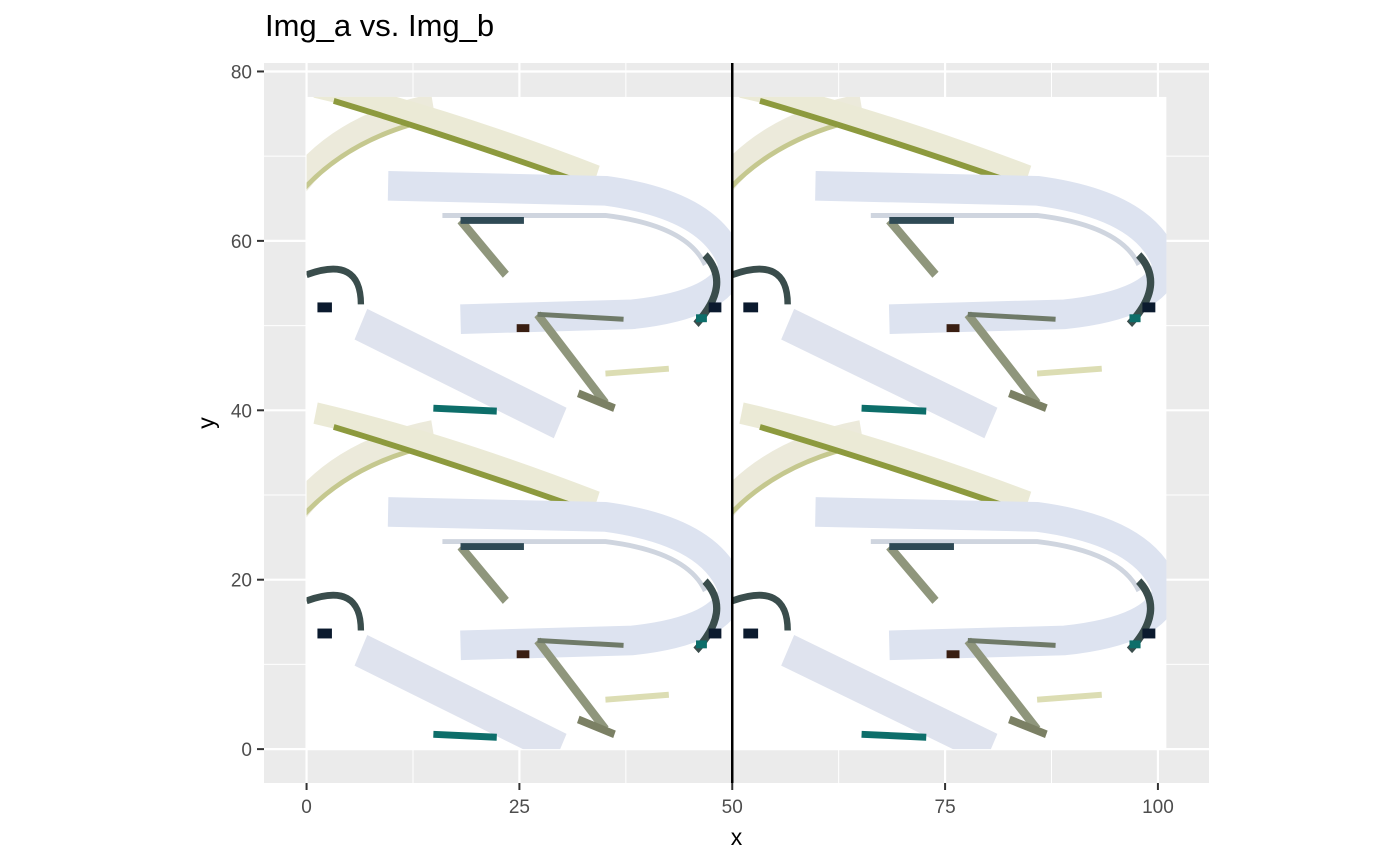  Describe the element at coordinates (306, 807) in the screenshot. I see `x-tick-label: 0` at that location.